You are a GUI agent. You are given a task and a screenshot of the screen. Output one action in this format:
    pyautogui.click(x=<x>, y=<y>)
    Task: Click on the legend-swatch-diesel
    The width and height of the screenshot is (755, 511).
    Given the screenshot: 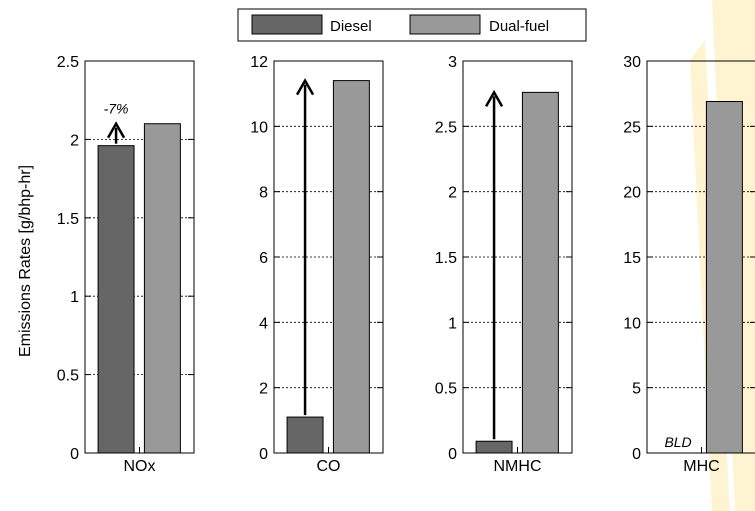 What is the action you would take?
    pyautogui.click(x=287, y=24)
    